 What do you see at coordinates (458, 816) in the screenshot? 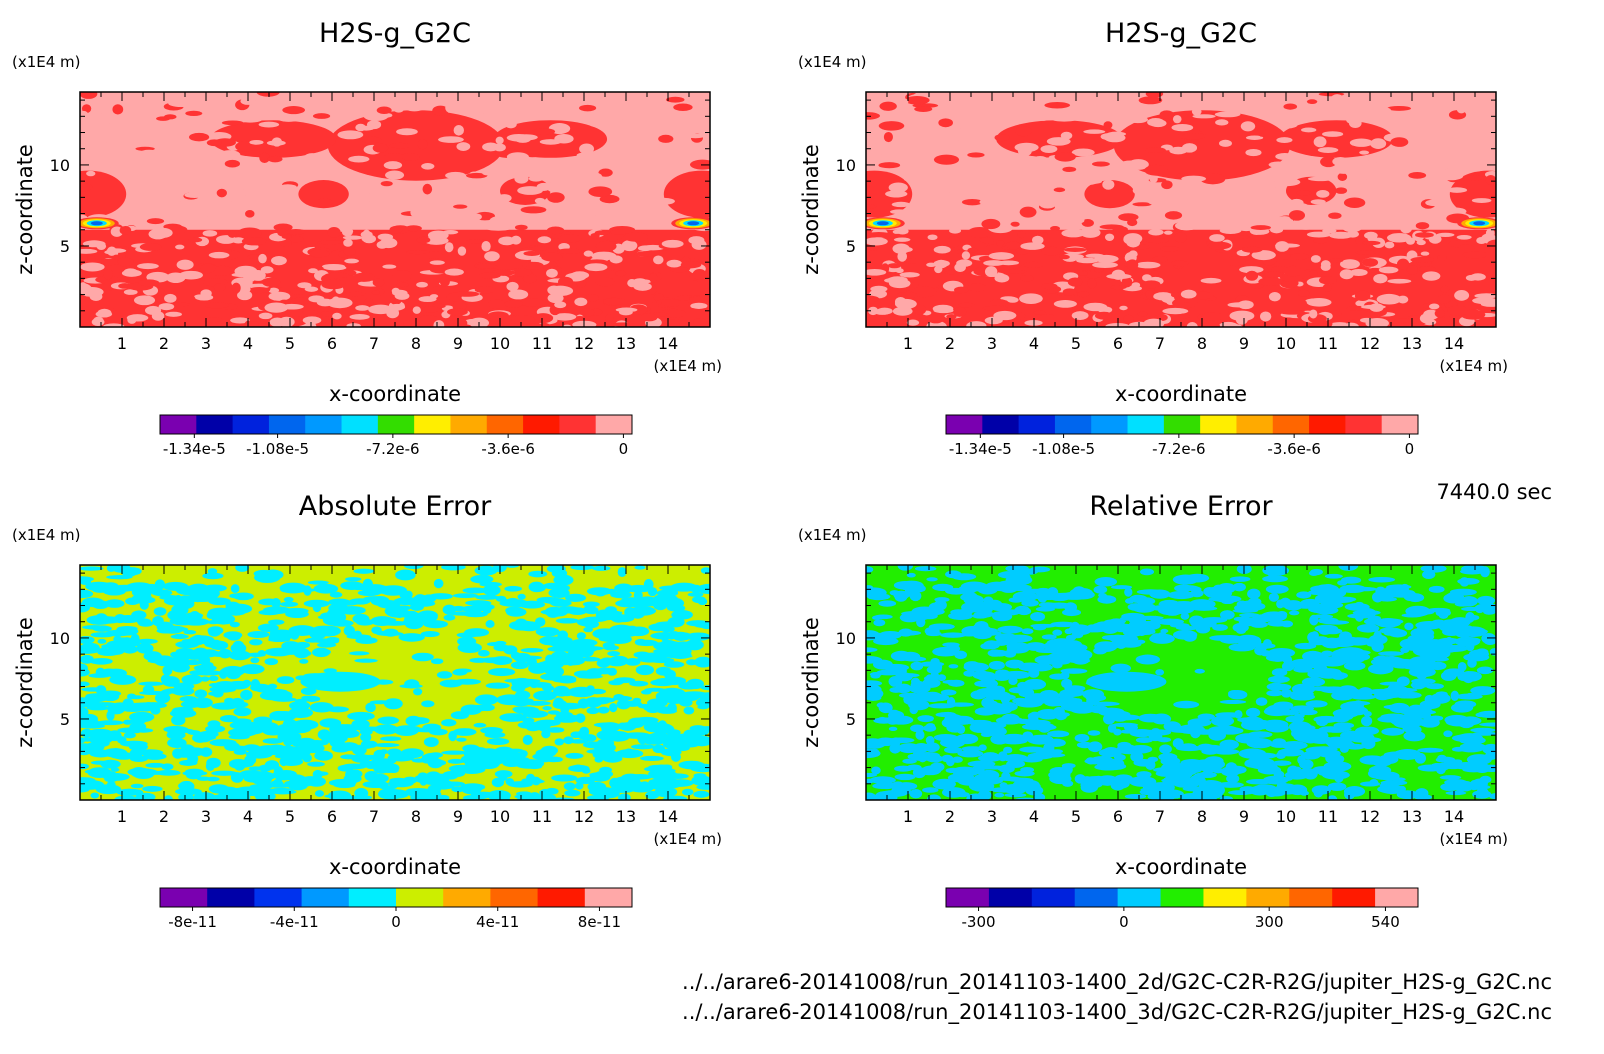
I see `x-tick-label: 9` at bounding box center [458, 816].